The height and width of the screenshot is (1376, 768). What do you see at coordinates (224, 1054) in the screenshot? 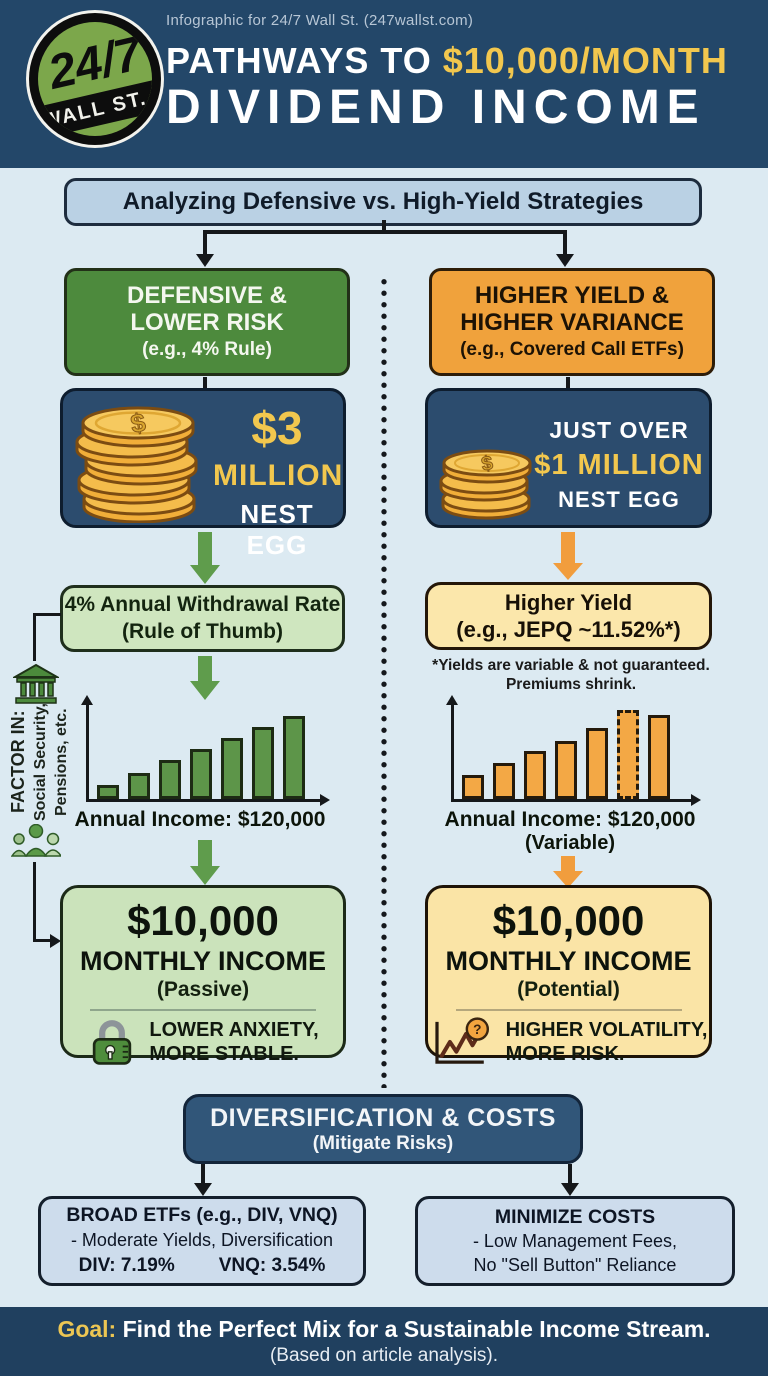
I see `note-line2: MORE STABLE.` at bounding box center [224, 1054].